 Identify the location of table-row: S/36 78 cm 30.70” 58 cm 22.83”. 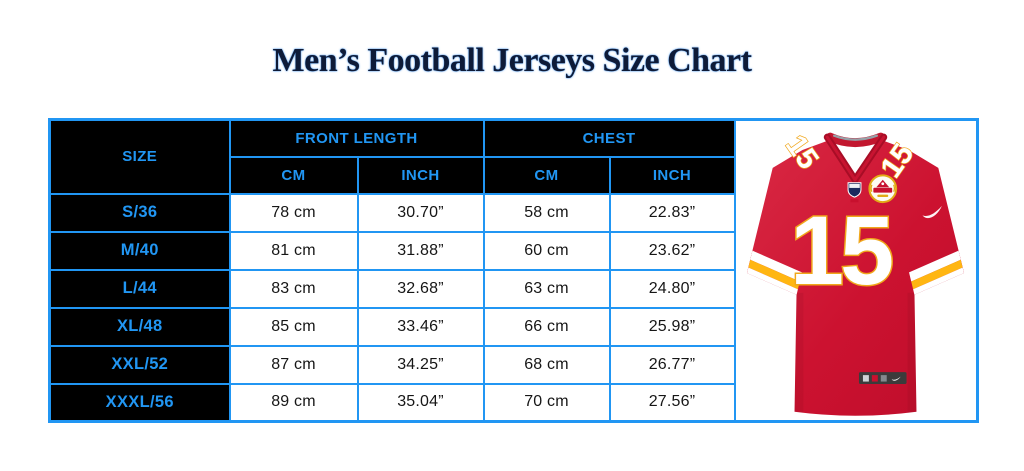
(513, 212).